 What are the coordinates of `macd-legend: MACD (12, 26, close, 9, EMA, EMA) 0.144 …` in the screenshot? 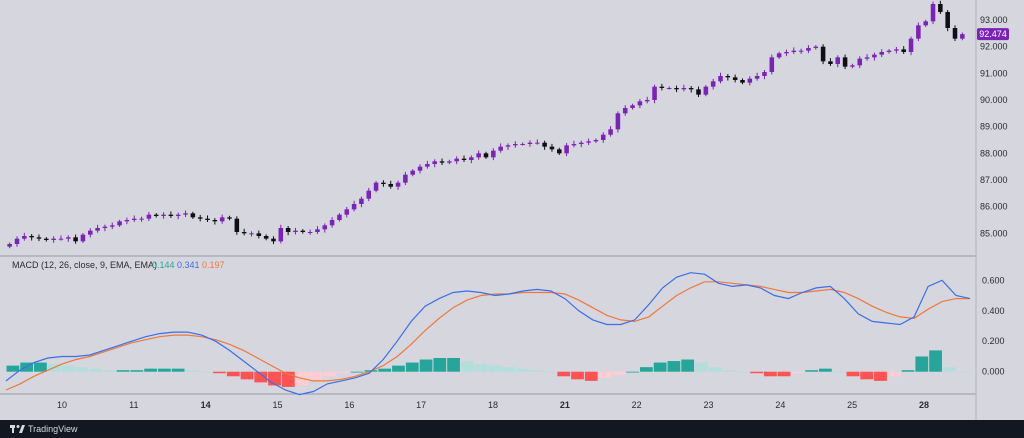 It's located at (118, 265).